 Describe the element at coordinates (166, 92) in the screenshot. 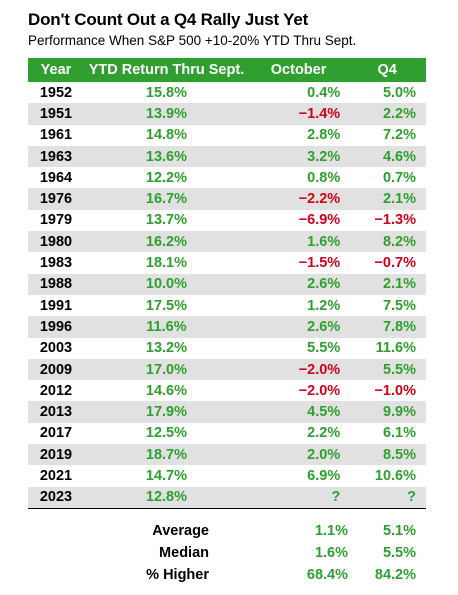

I see `cell-ytd-return: 15.8%` at that location.